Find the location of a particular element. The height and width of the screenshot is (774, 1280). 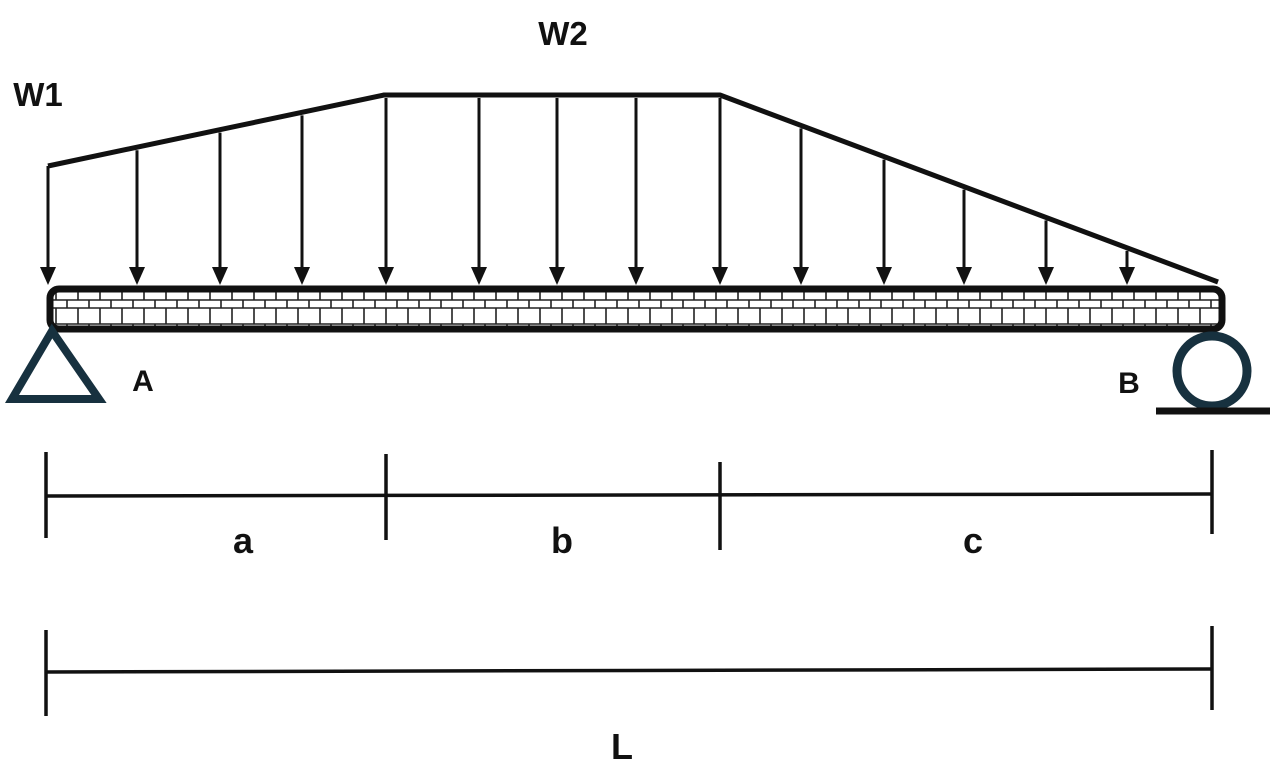

support-b-label: B is located at coordinates (1129, 383).